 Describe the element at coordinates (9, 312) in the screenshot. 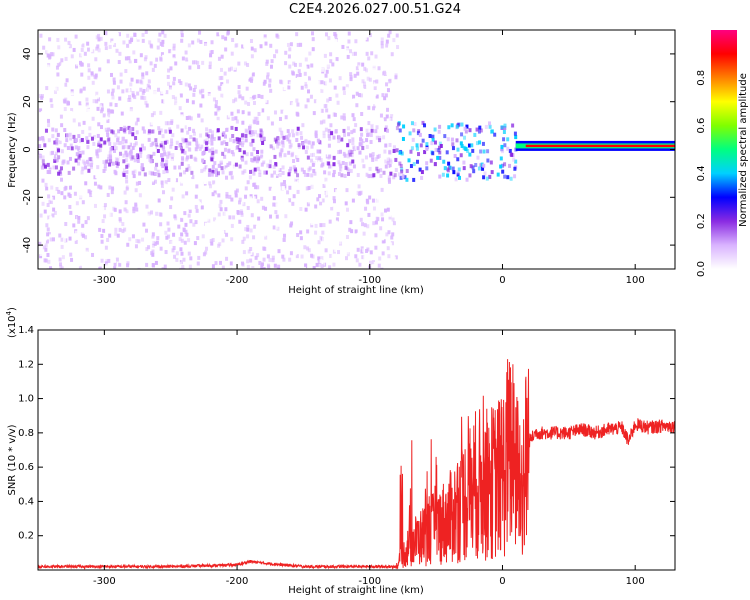

I see `snr-scale-exponent: 4` at that location.